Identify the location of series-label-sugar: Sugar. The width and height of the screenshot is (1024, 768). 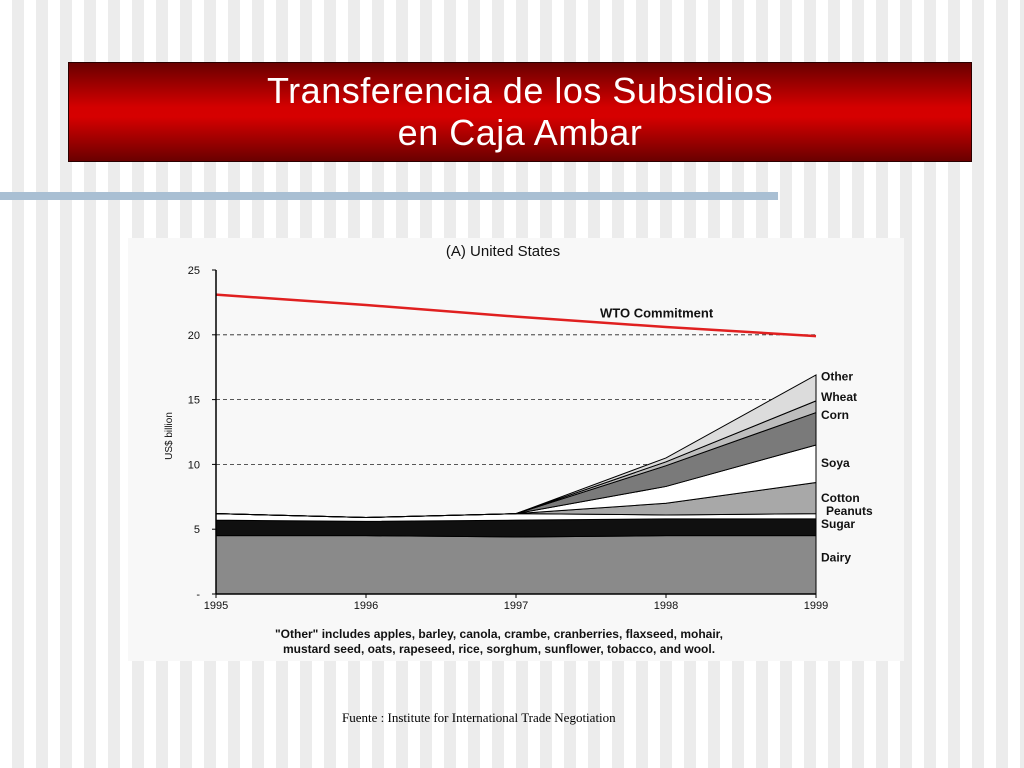
(838, 524).